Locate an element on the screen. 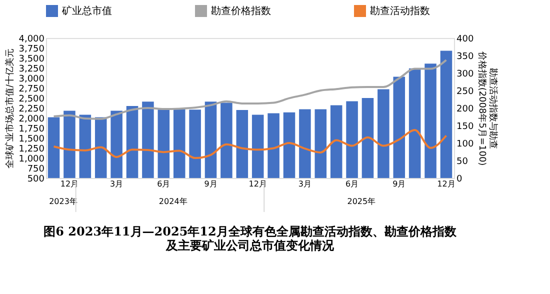 Image resolution: width=550 pixels, height=294 pixels. y2-tick-label: 350 is located at coordinates (465, 57).